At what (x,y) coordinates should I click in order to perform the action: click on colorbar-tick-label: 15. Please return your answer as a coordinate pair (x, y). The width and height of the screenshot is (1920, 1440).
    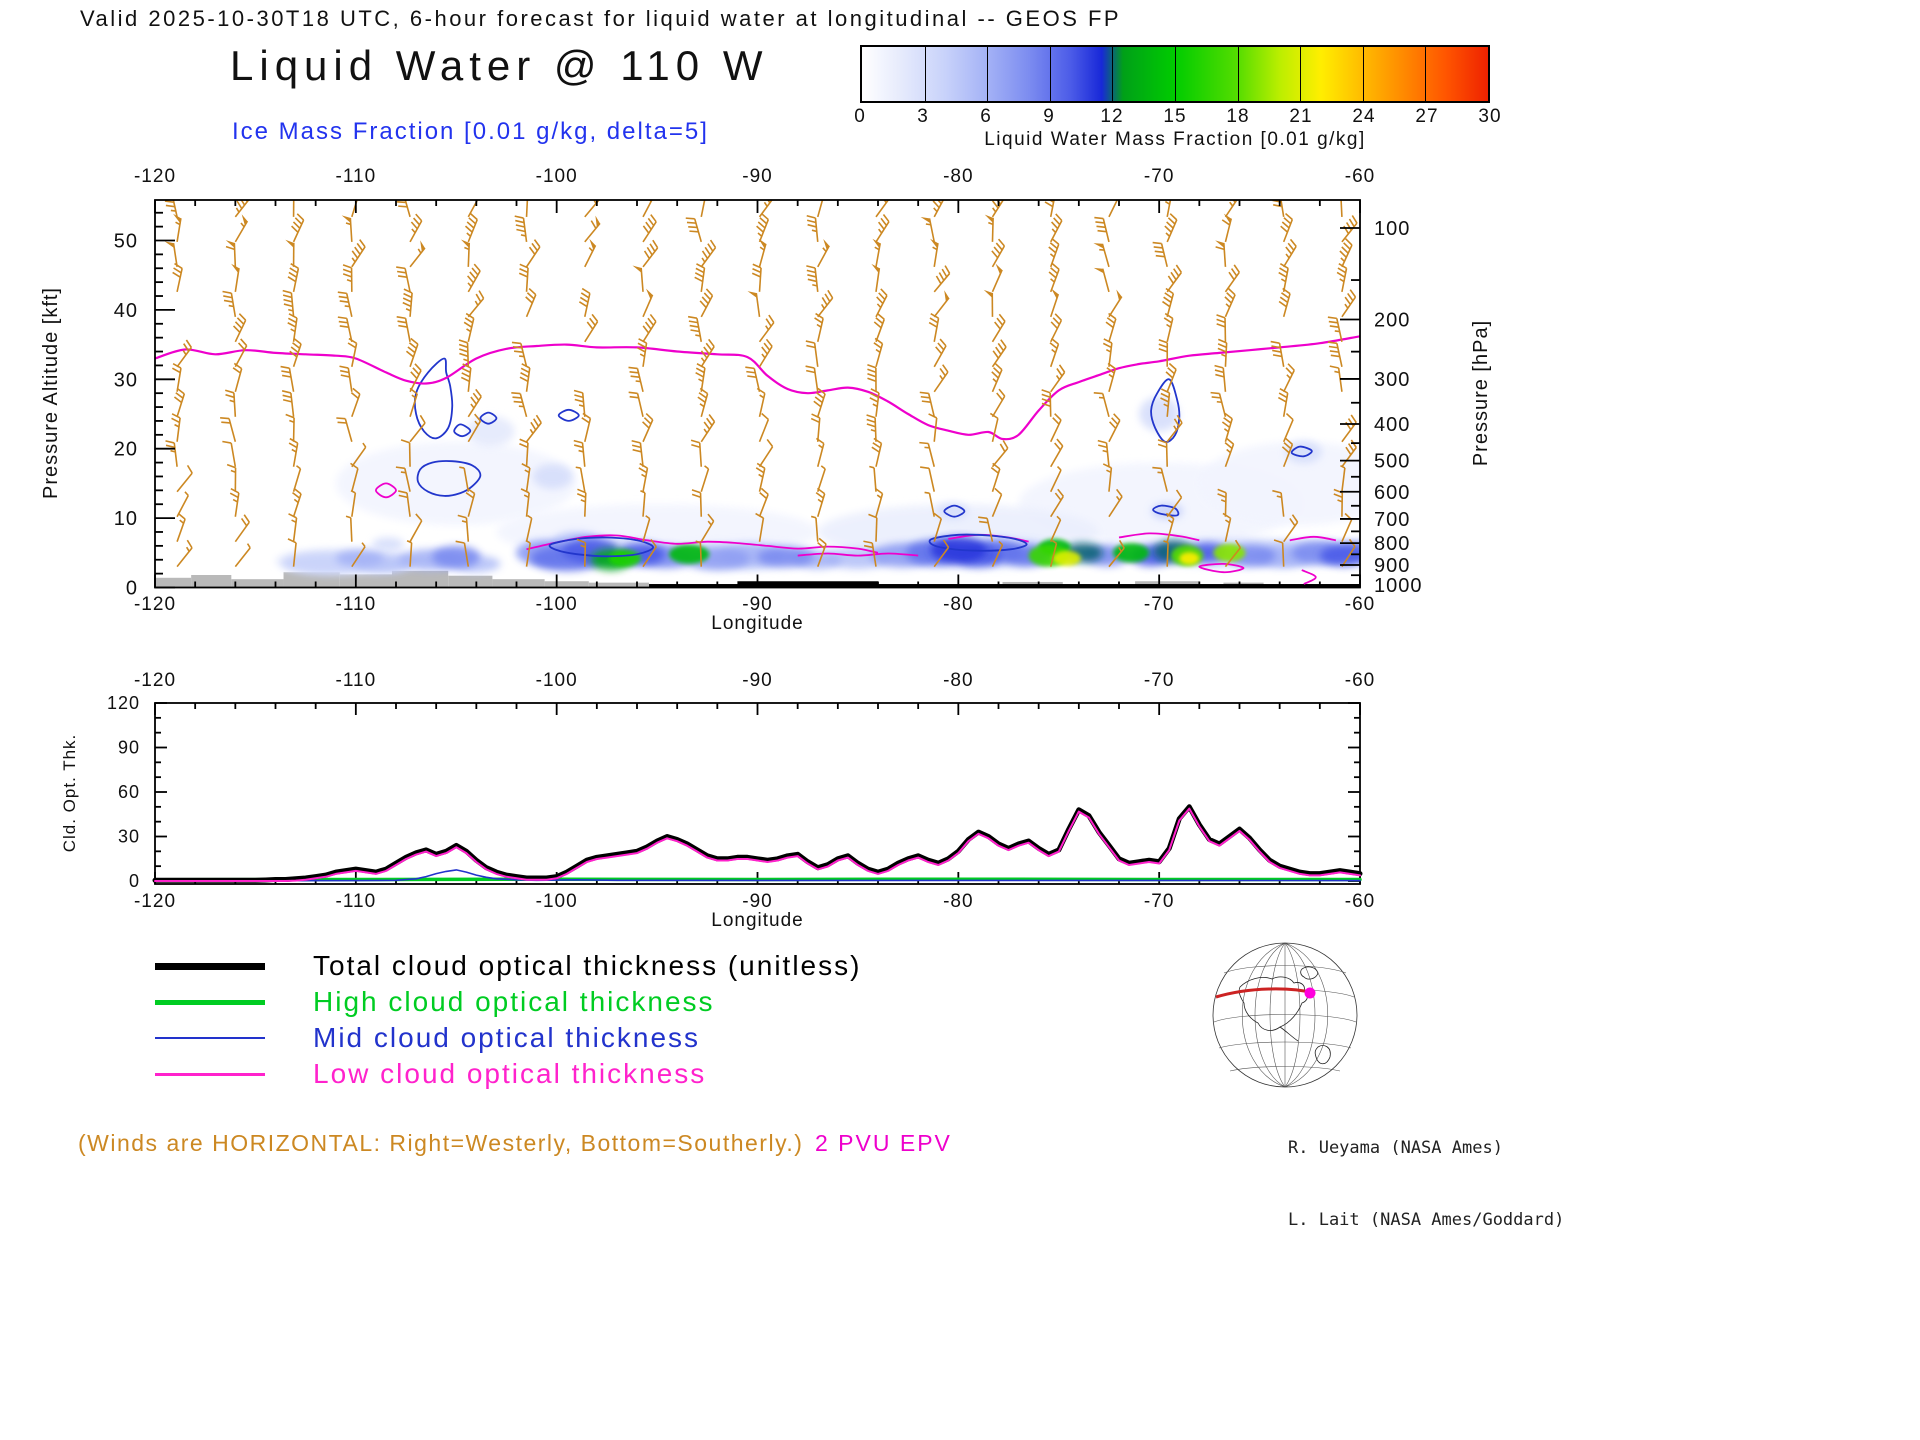
    Looking at the image, I should click on (1175, 116).